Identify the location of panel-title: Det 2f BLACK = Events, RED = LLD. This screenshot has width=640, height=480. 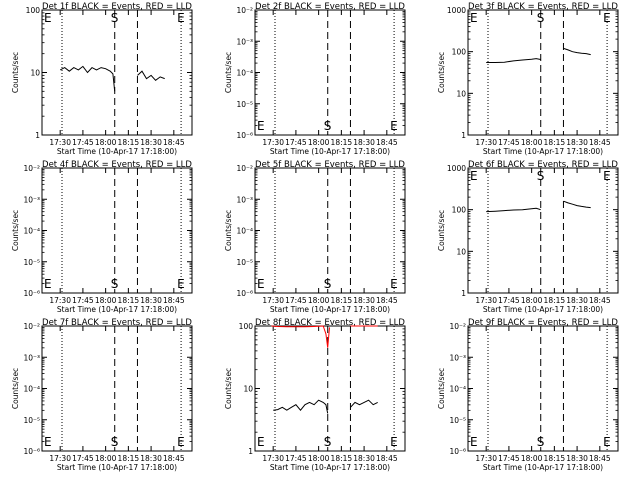
(330, 7).